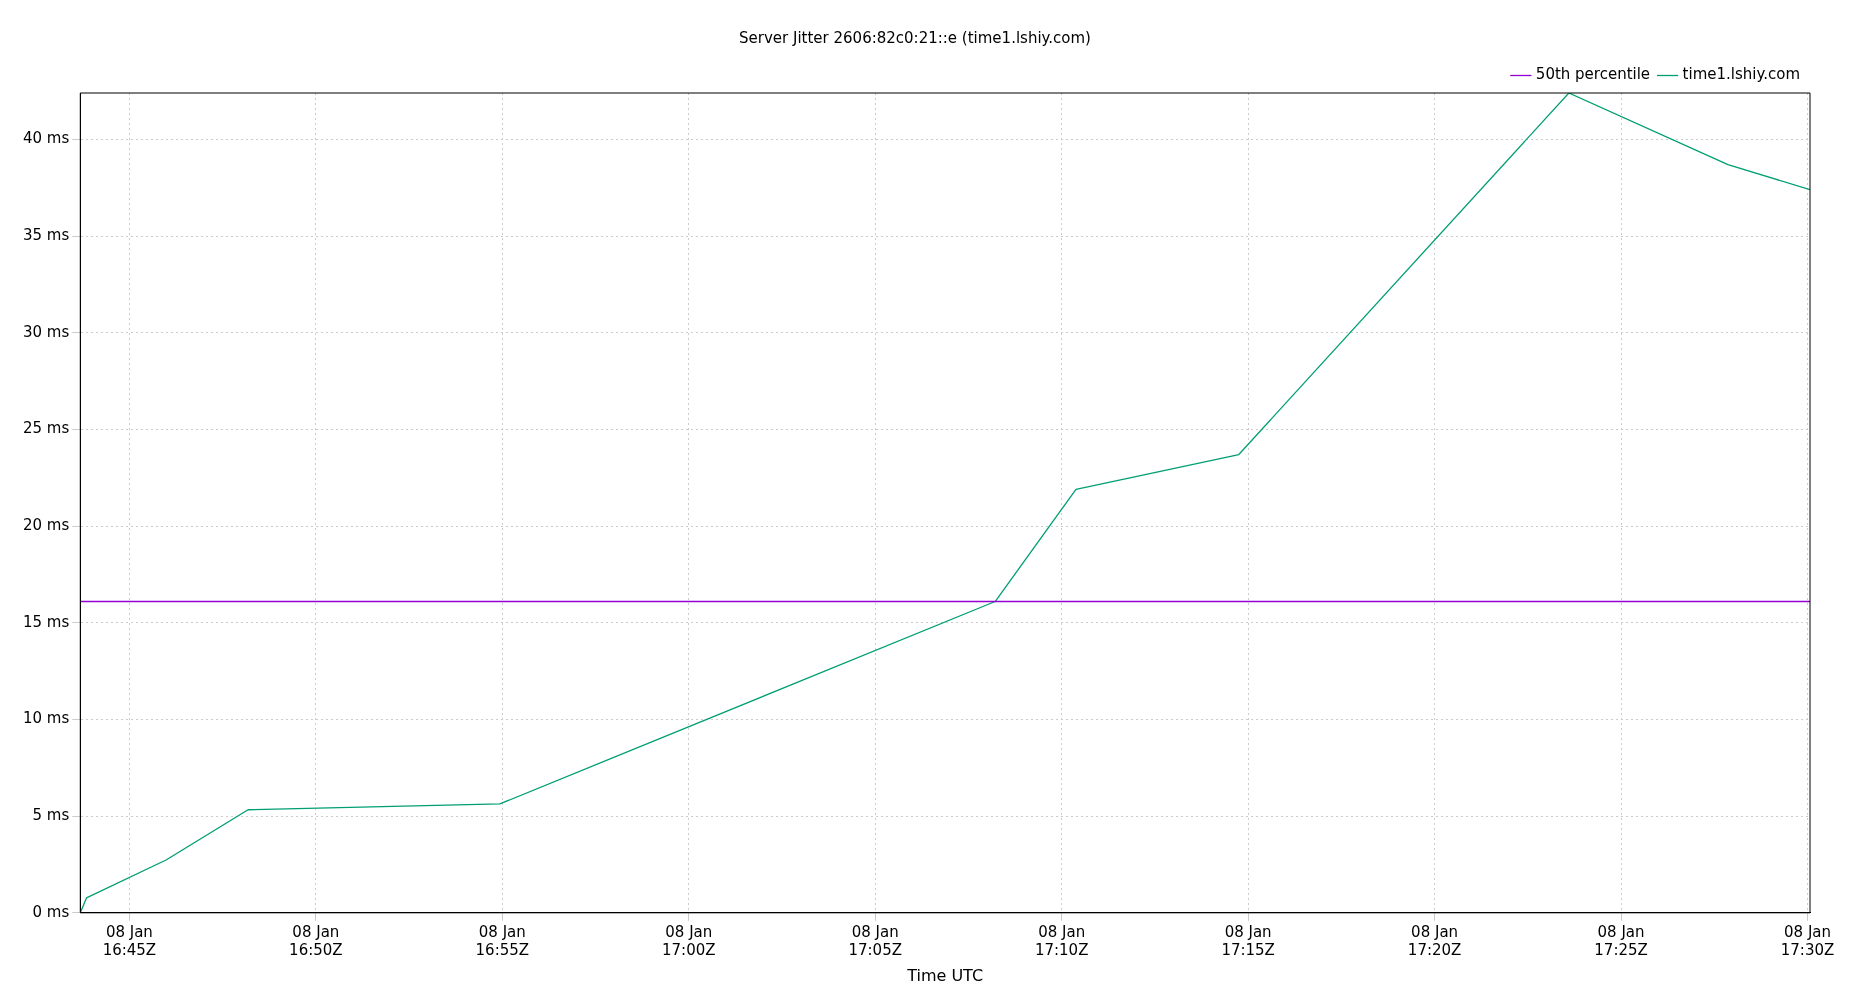  Describe the element at coordinates (51, 815) in the screenshot. I see `y-tick-label: 5 ms` at that location.